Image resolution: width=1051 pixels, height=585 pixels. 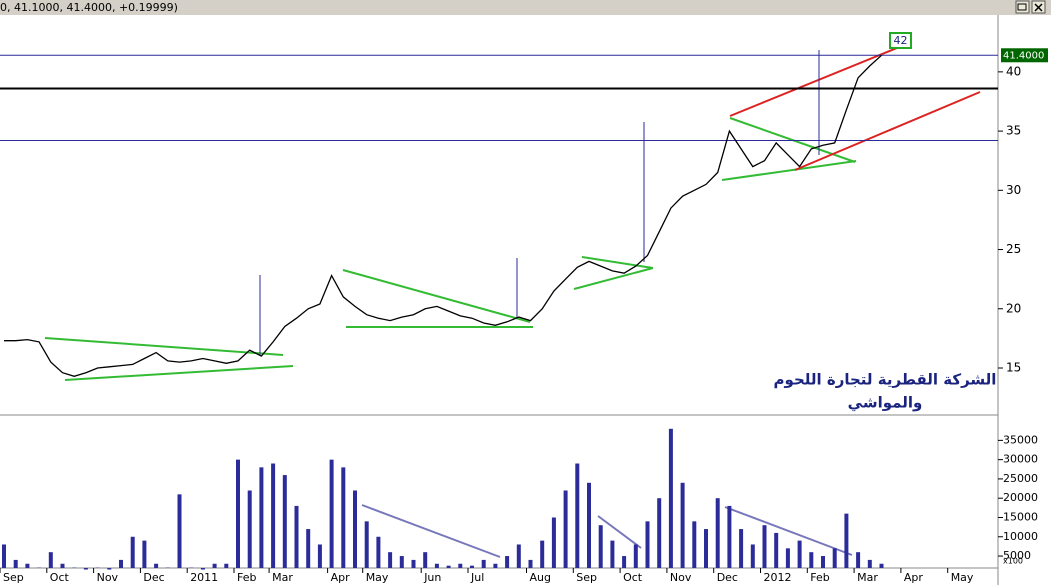 I want to click on annotation: والمواشي, so click(x=885, y=403).